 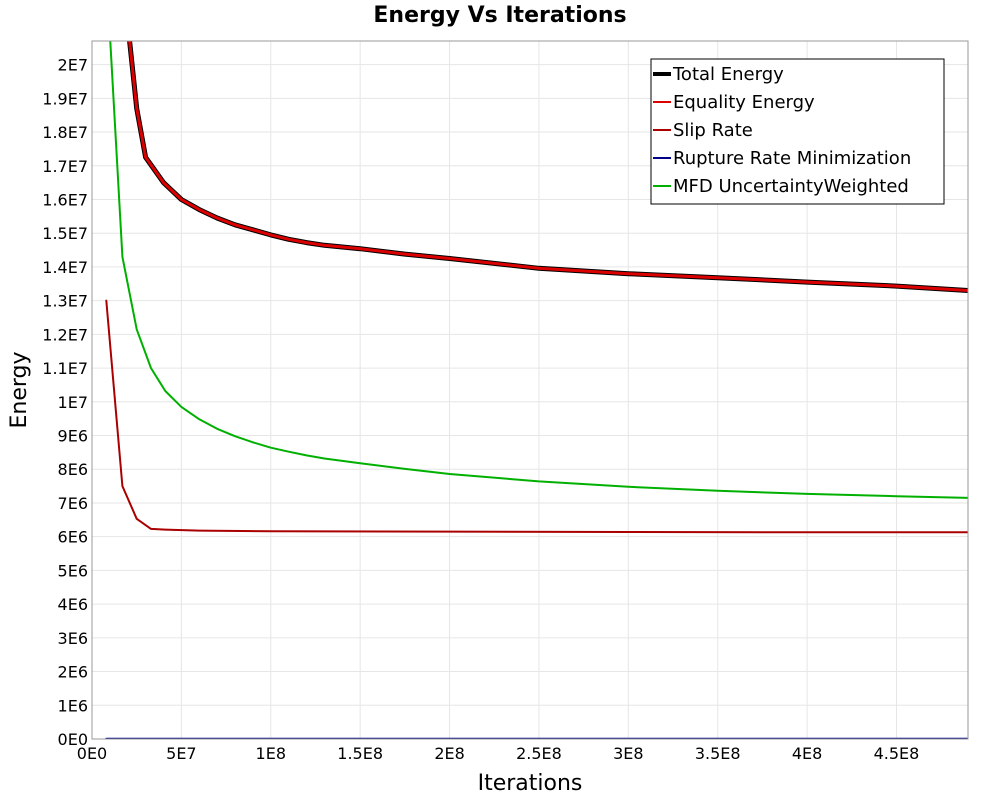 What do you see at coordinates (73, 537) in the screenshot?
I see `y-tick-label: 6E6` at bounding box center [73, 537].